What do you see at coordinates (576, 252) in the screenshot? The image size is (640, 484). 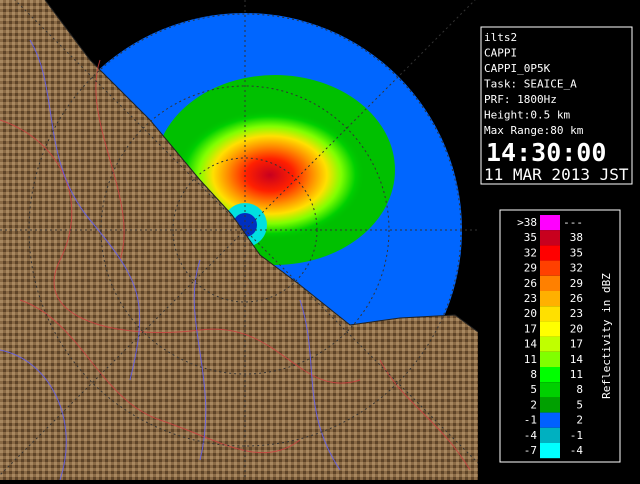 I see `legend-upper: 35` at bounding box center [576, 252].